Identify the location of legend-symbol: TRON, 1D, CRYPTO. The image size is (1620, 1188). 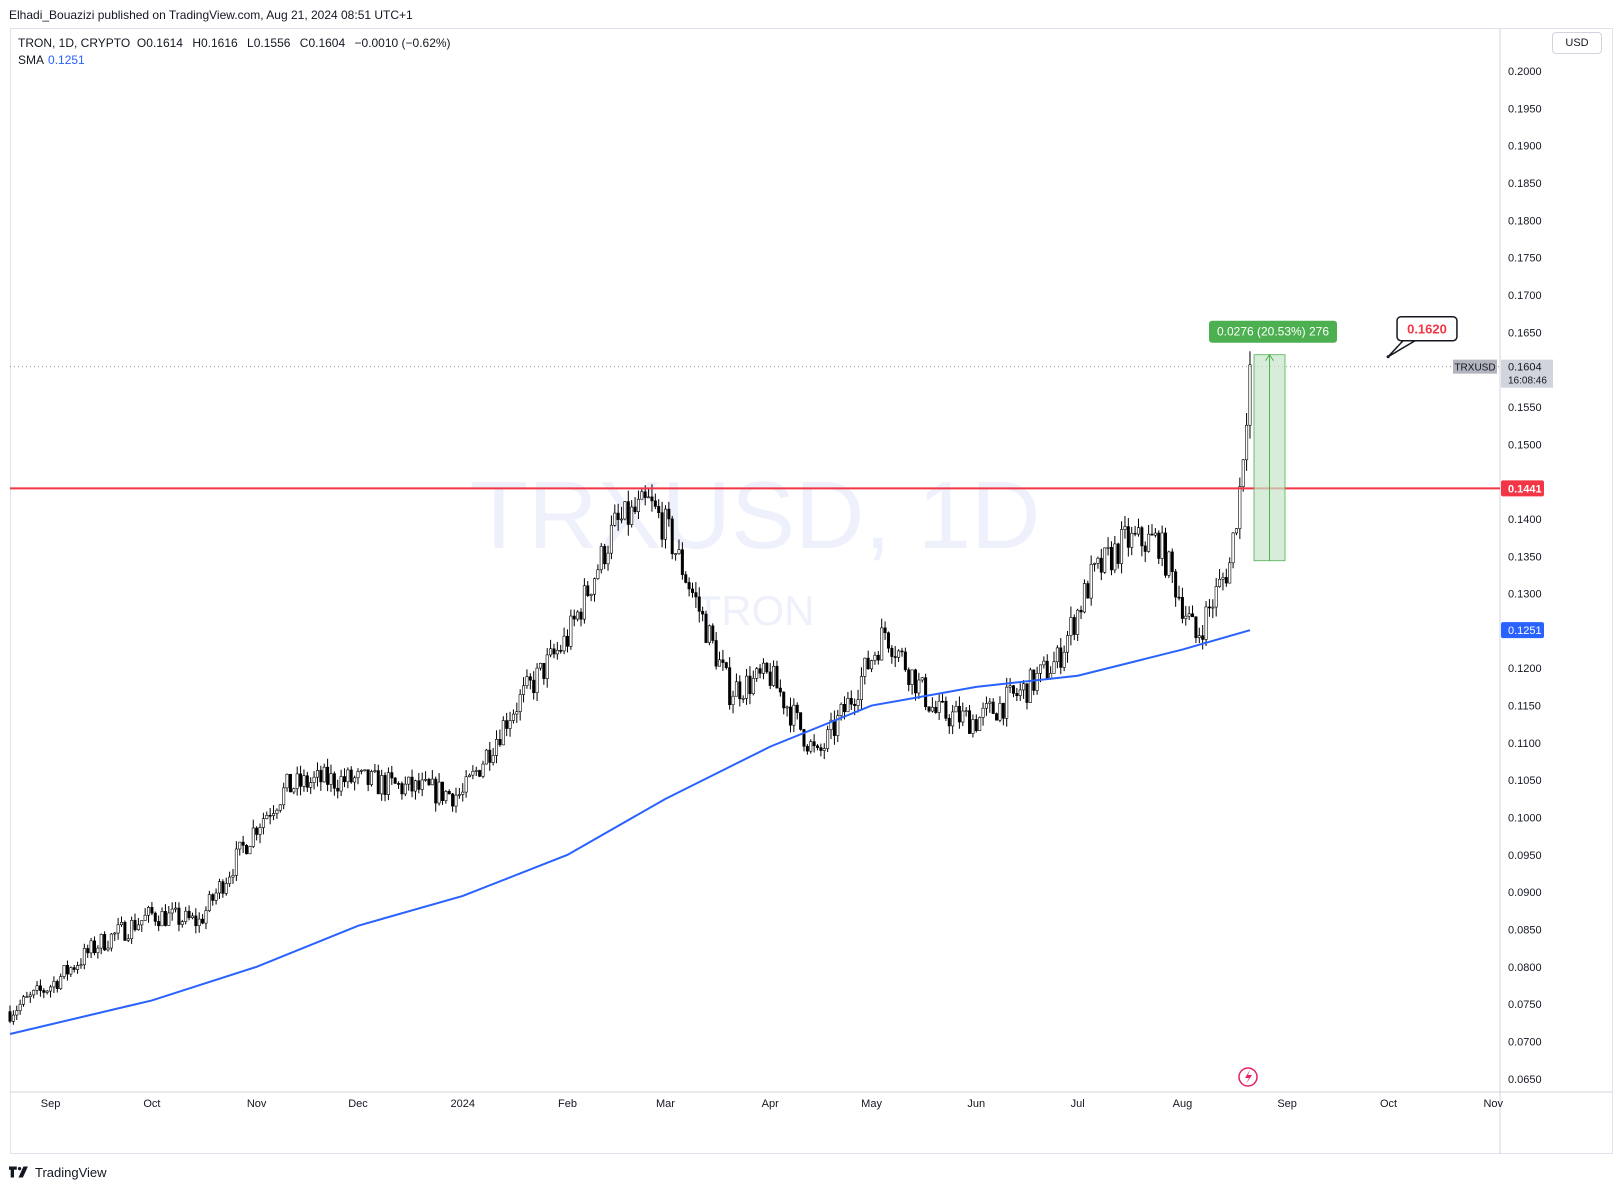
(74, 43).